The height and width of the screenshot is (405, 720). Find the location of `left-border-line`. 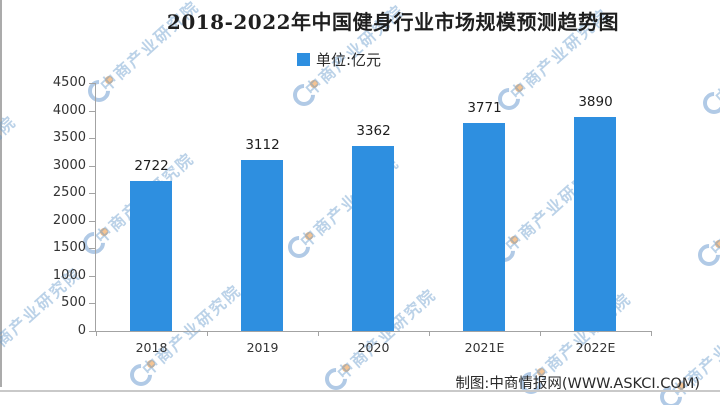

left-border-line is located at coordinates (1, 193).